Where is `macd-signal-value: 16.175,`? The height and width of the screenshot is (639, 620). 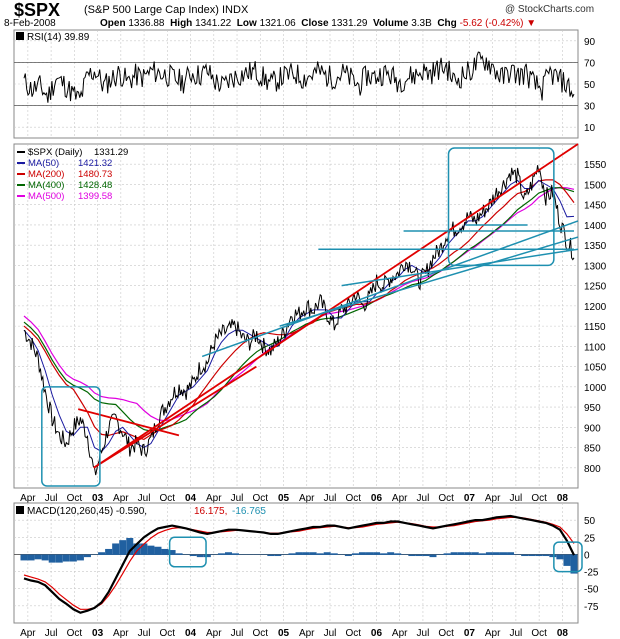 macd-signal-value: 16.175, is located at coordinates (210, 511).